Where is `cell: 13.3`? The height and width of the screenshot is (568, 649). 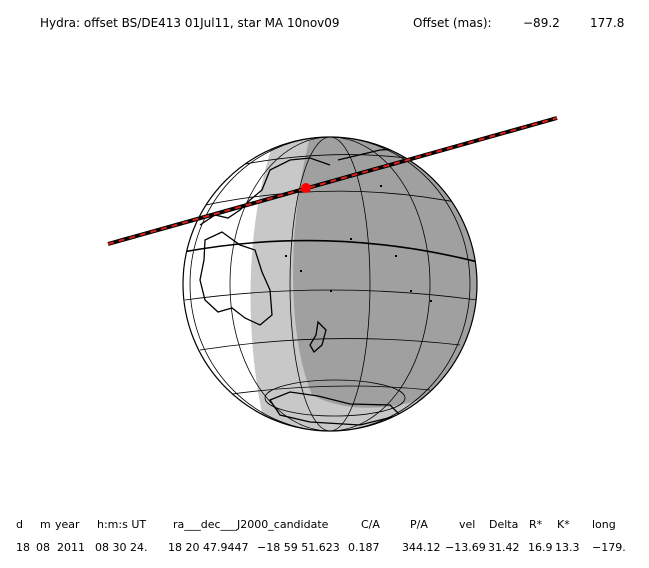 cell: 13.3 is located at coordinates (567, 547).